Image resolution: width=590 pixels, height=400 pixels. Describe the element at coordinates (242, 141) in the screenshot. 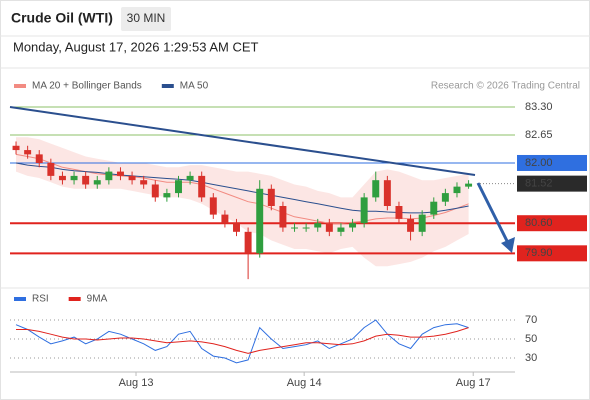

I see `trend-line` at that location.